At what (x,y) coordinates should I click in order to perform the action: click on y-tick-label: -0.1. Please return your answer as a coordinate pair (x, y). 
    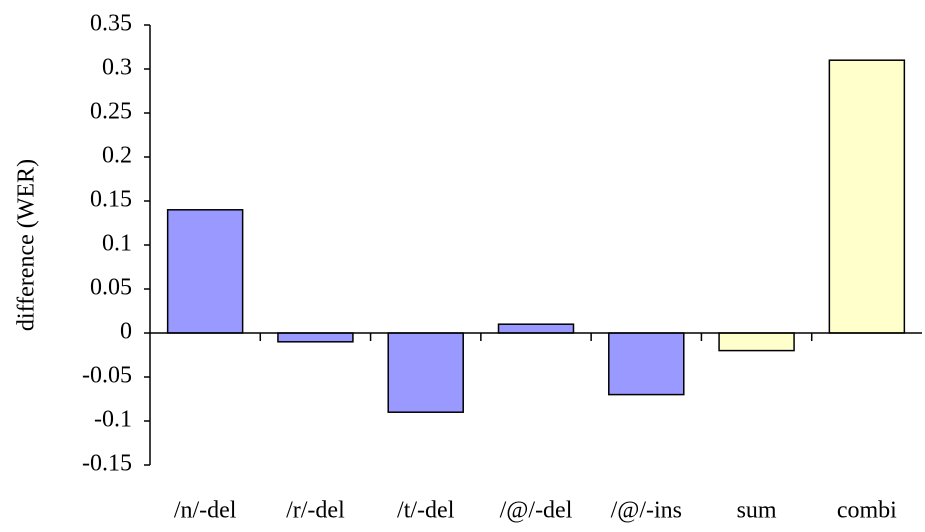
    Looking at the image, I should click on (113, 420).